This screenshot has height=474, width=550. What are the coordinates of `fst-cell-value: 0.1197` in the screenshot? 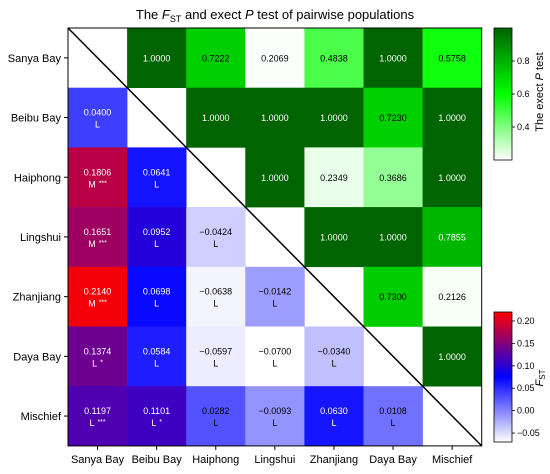 It's located at (97, 411).